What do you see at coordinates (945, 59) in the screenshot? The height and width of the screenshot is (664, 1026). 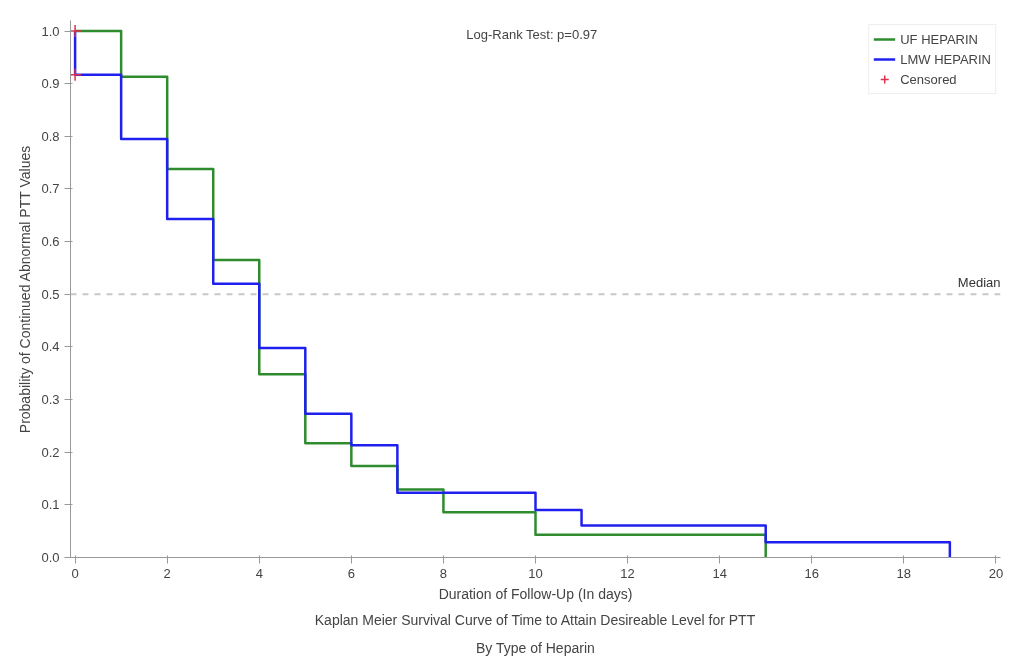 I see `legend-label: LMW HEPARIN` at bounding box center [945, 59].